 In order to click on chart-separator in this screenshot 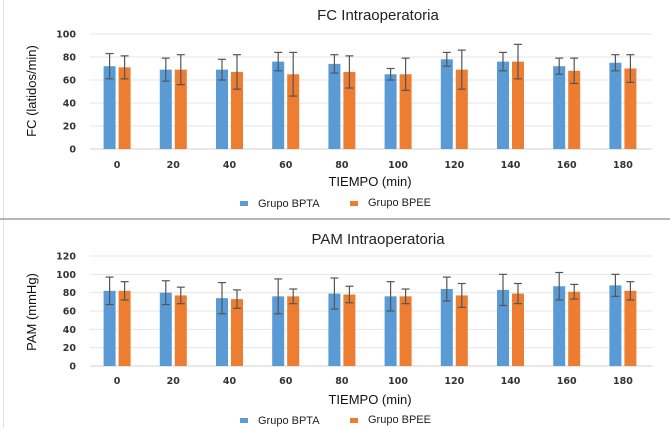, I will do `click(335, 219)`.